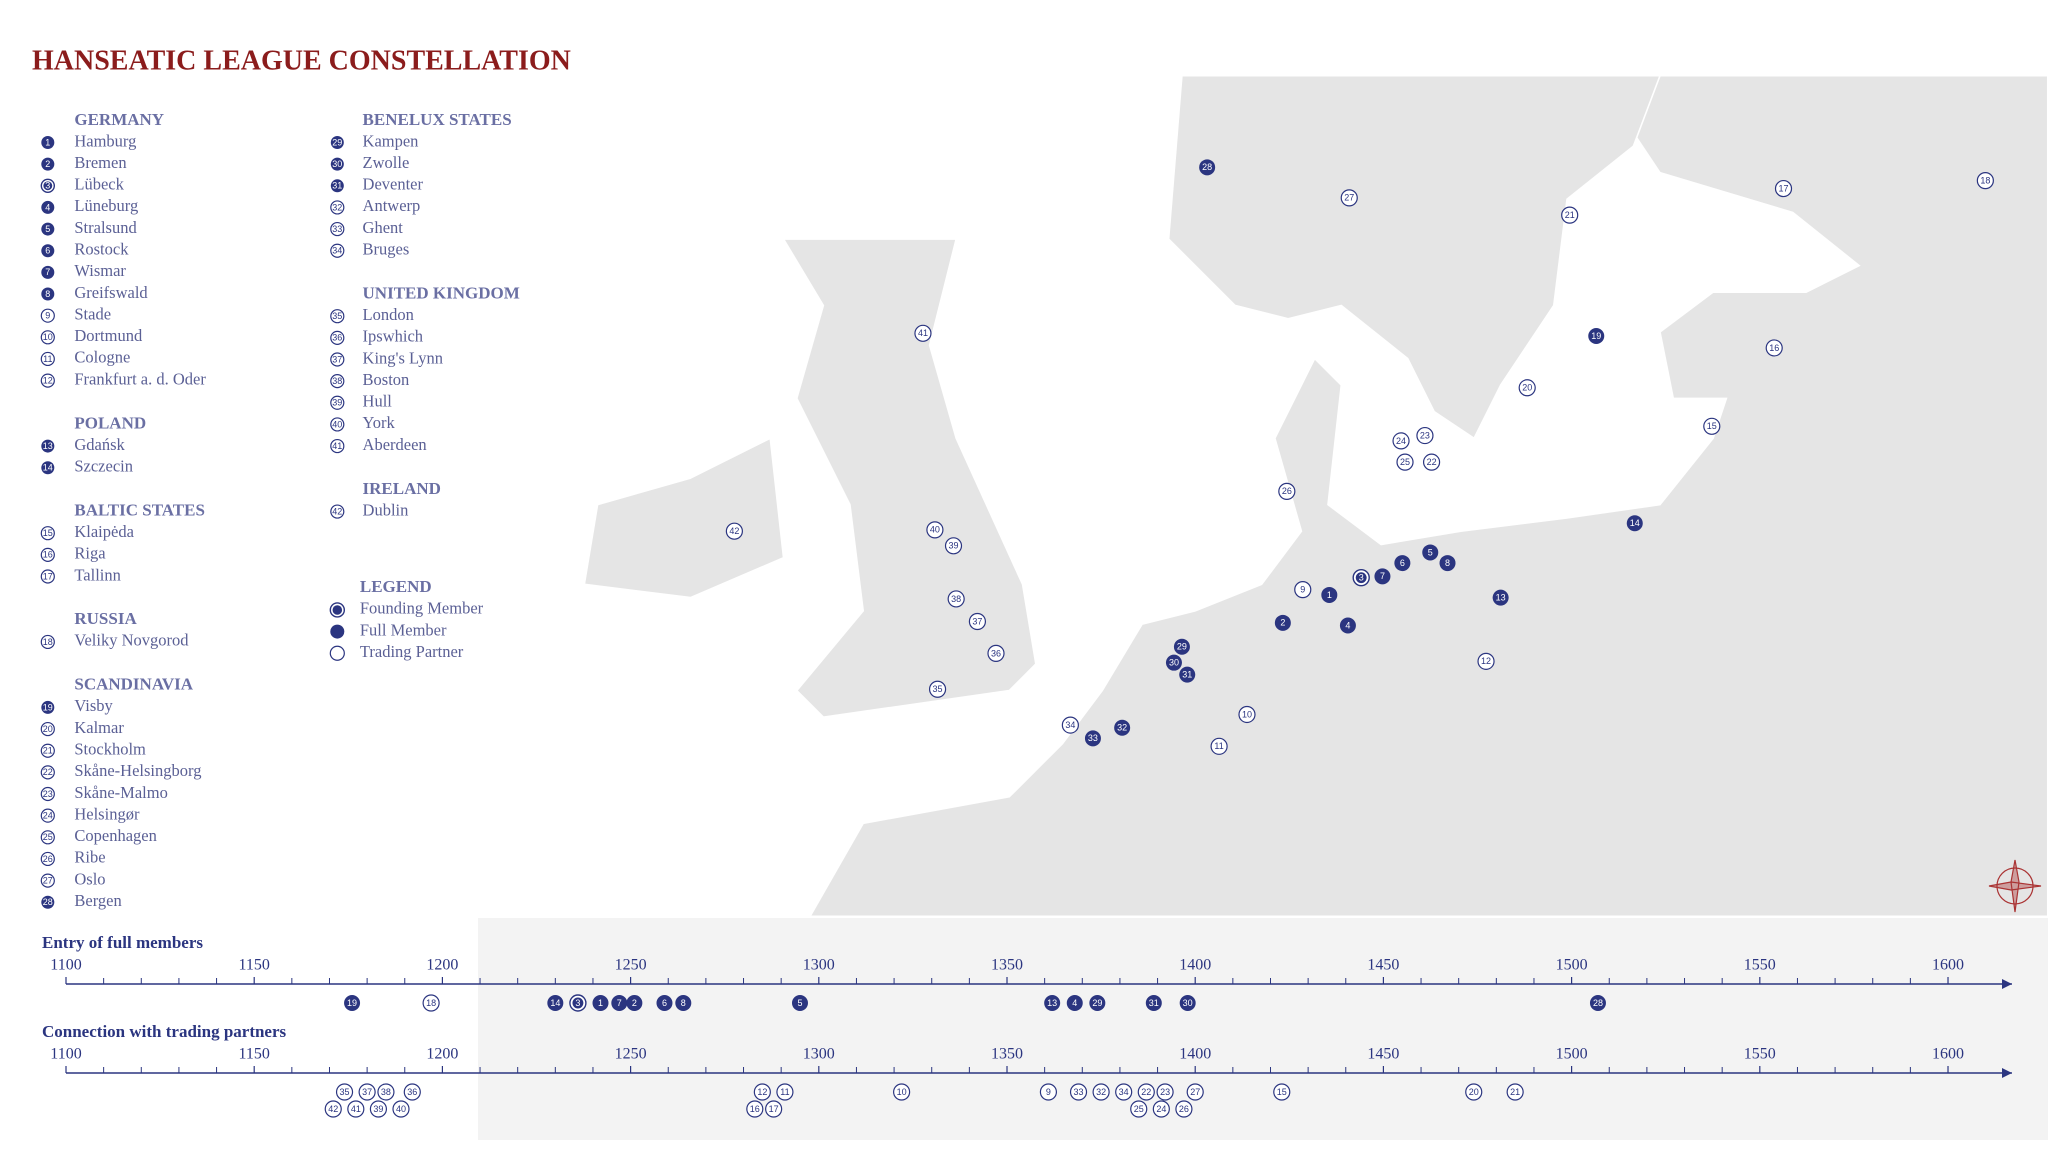 This screenshot has width=2048, height=1170. I want to click on map-marker-number: 25, so click(1405, 462).